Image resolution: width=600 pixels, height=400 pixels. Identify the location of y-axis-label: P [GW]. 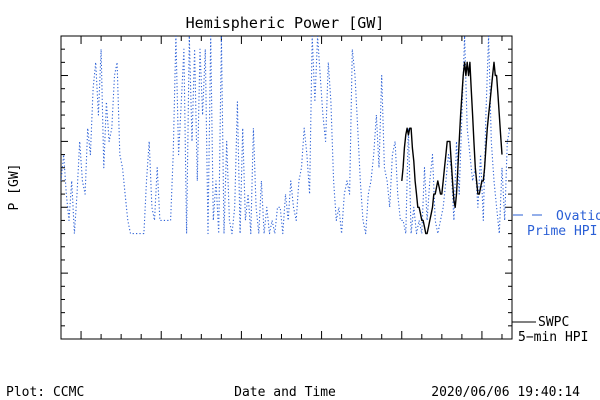
(14, 187).